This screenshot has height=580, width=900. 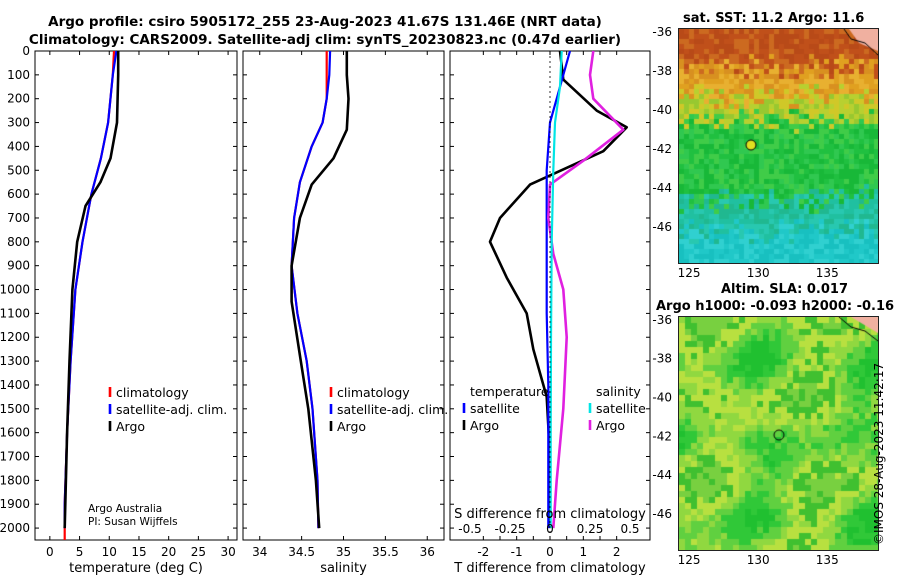 I want to click on series-line-satellite-adj-clim-, so click(x=311, y=289).